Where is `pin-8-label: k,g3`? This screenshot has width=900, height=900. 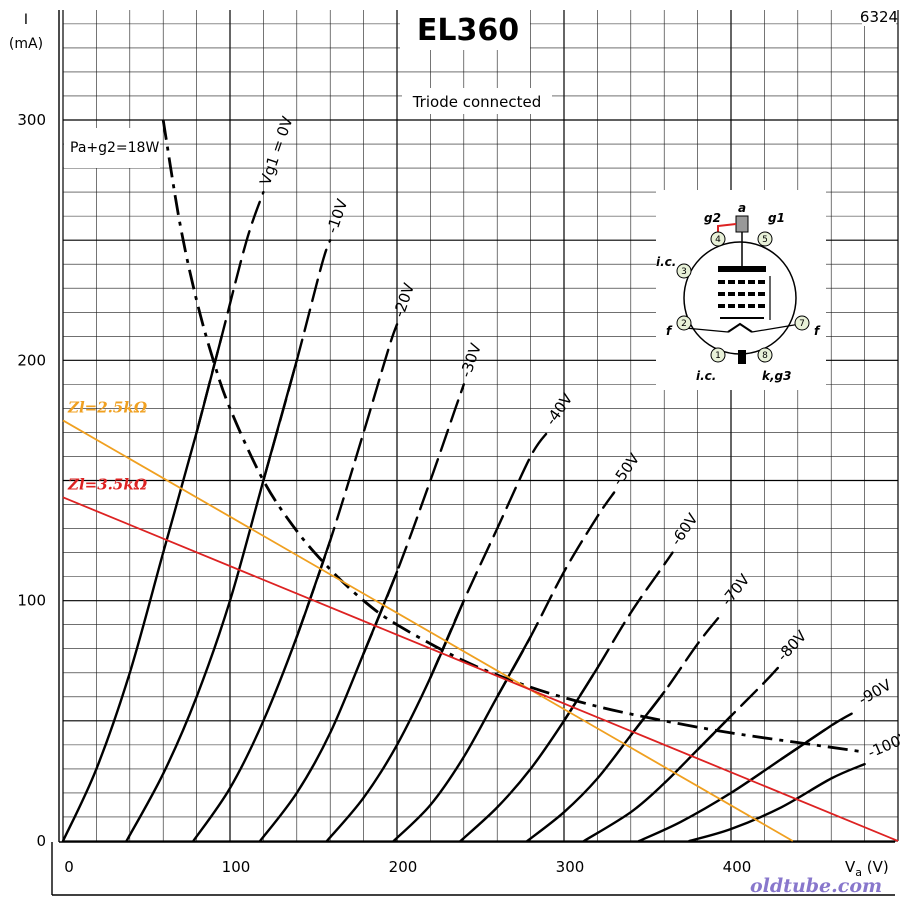
pin-8-label: k,g3 is located at coordinates (776, 376).